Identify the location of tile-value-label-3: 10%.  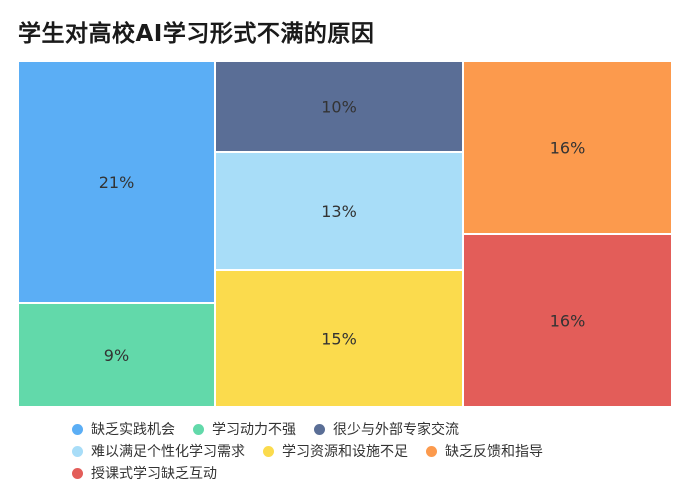
(339, 107).